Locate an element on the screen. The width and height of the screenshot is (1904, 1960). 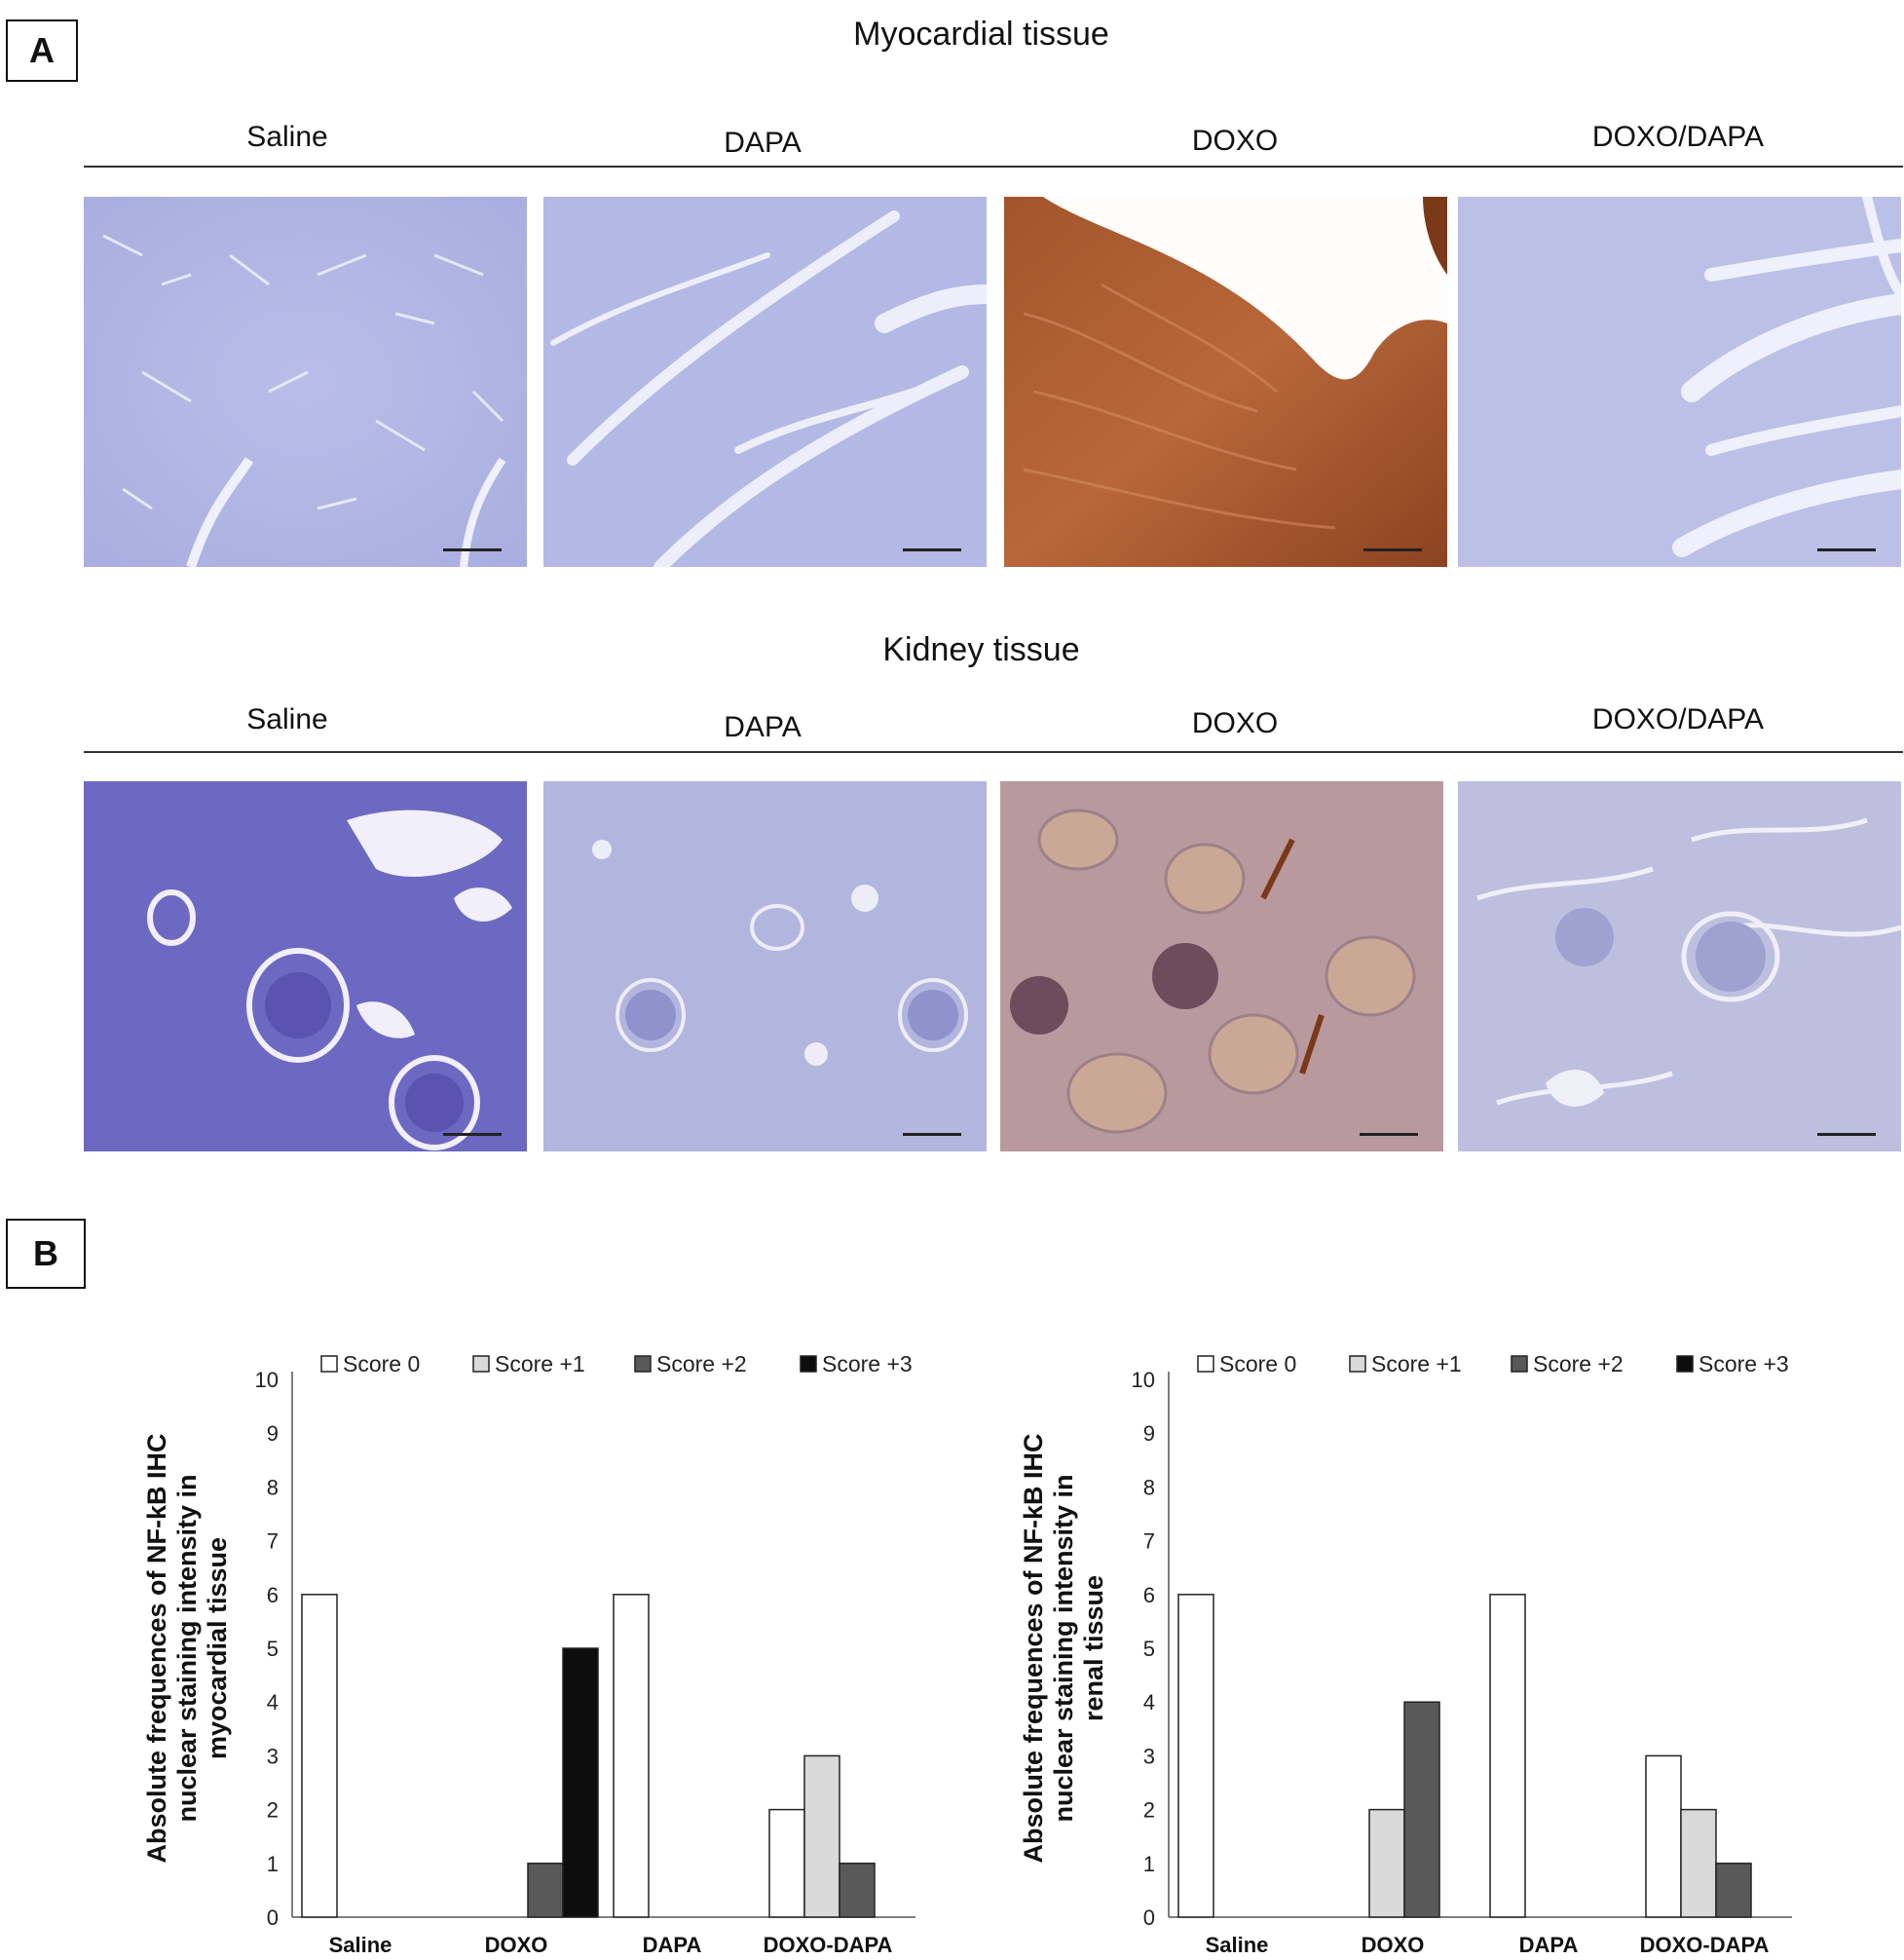
myo-label-doxo: DOXO is located at coordinates (1235, 141).